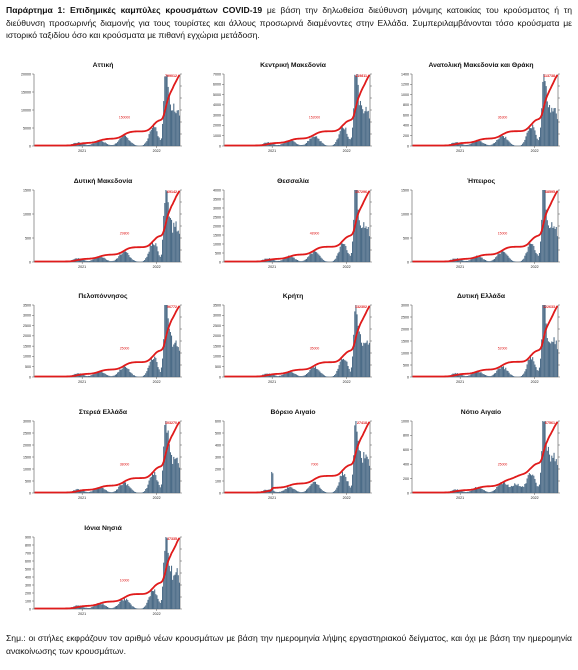 The height and width of the screenshot is (670, 578). Describe the element at coordinates (485, 226) in the screenshot. I see `cumulative-line` at that location.